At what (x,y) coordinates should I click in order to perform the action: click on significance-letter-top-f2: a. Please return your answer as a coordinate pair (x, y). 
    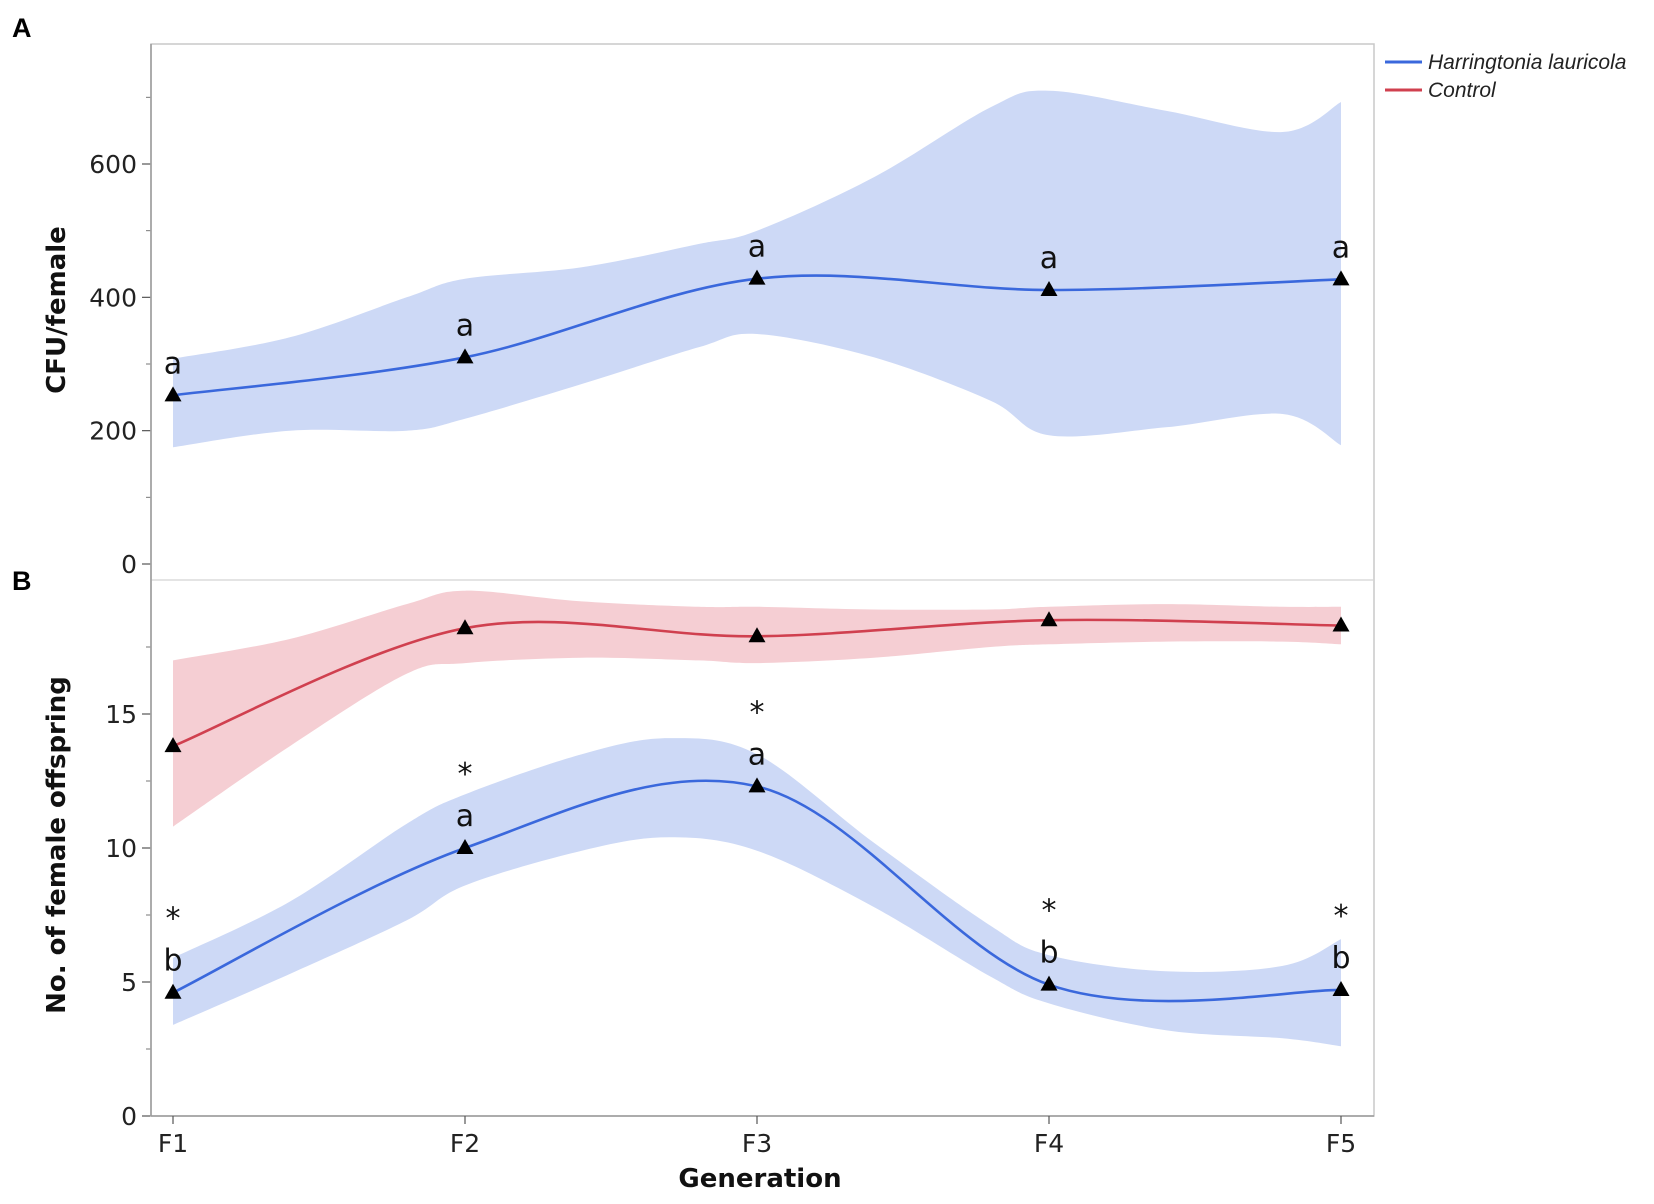
    Looking at the image, I should click on (465, 325).